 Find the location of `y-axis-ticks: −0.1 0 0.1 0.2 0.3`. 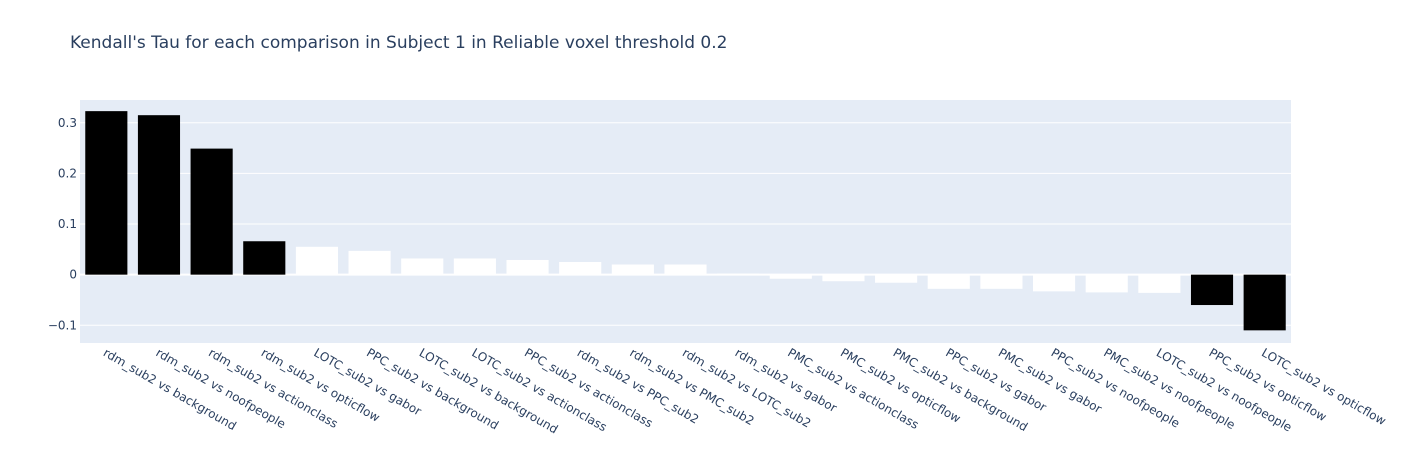

y-axis-ticks: −0.1 0 0.1 0.2 0.3 is located at coordinates (62, 224).